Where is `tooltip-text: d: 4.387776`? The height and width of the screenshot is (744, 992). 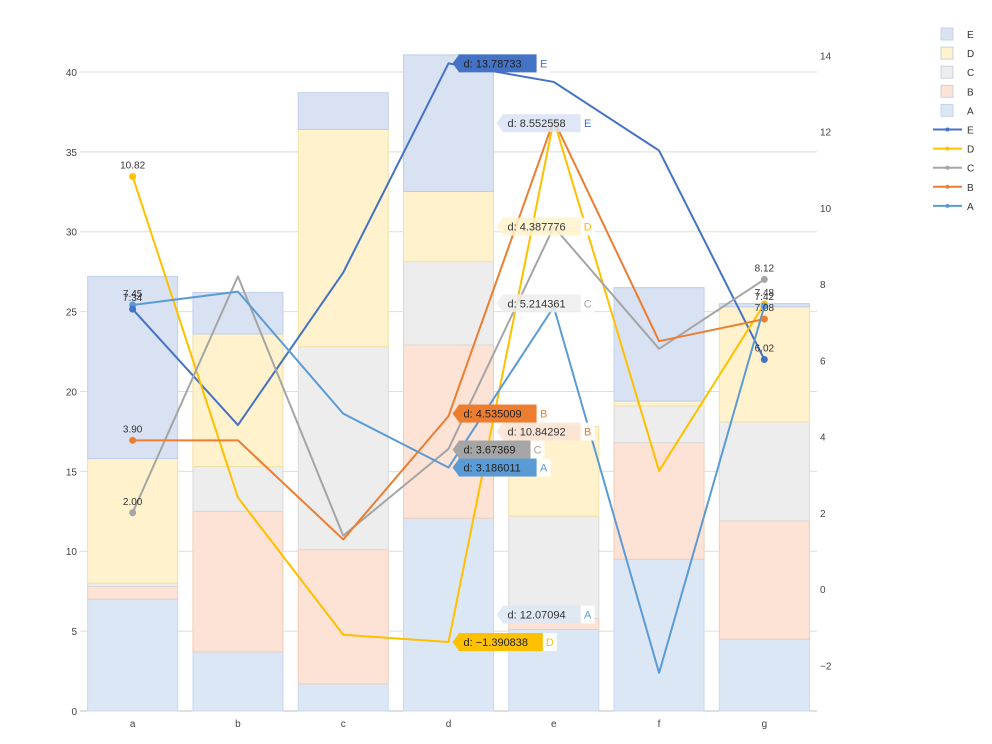
tooltip-text: d: 4.387776 is located at coordinates (537, 228).